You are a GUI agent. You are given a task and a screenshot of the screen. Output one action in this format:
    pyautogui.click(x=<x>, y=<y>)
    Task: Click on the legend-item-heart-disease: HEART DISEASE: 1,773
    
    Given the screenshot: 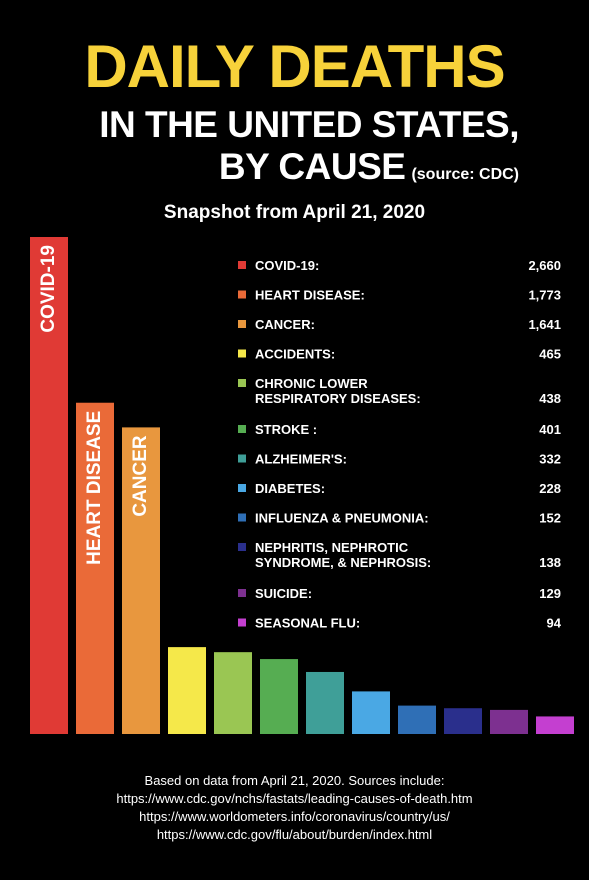 What is the action you would take?
    pyautogui.click(x=399, y=295)
    